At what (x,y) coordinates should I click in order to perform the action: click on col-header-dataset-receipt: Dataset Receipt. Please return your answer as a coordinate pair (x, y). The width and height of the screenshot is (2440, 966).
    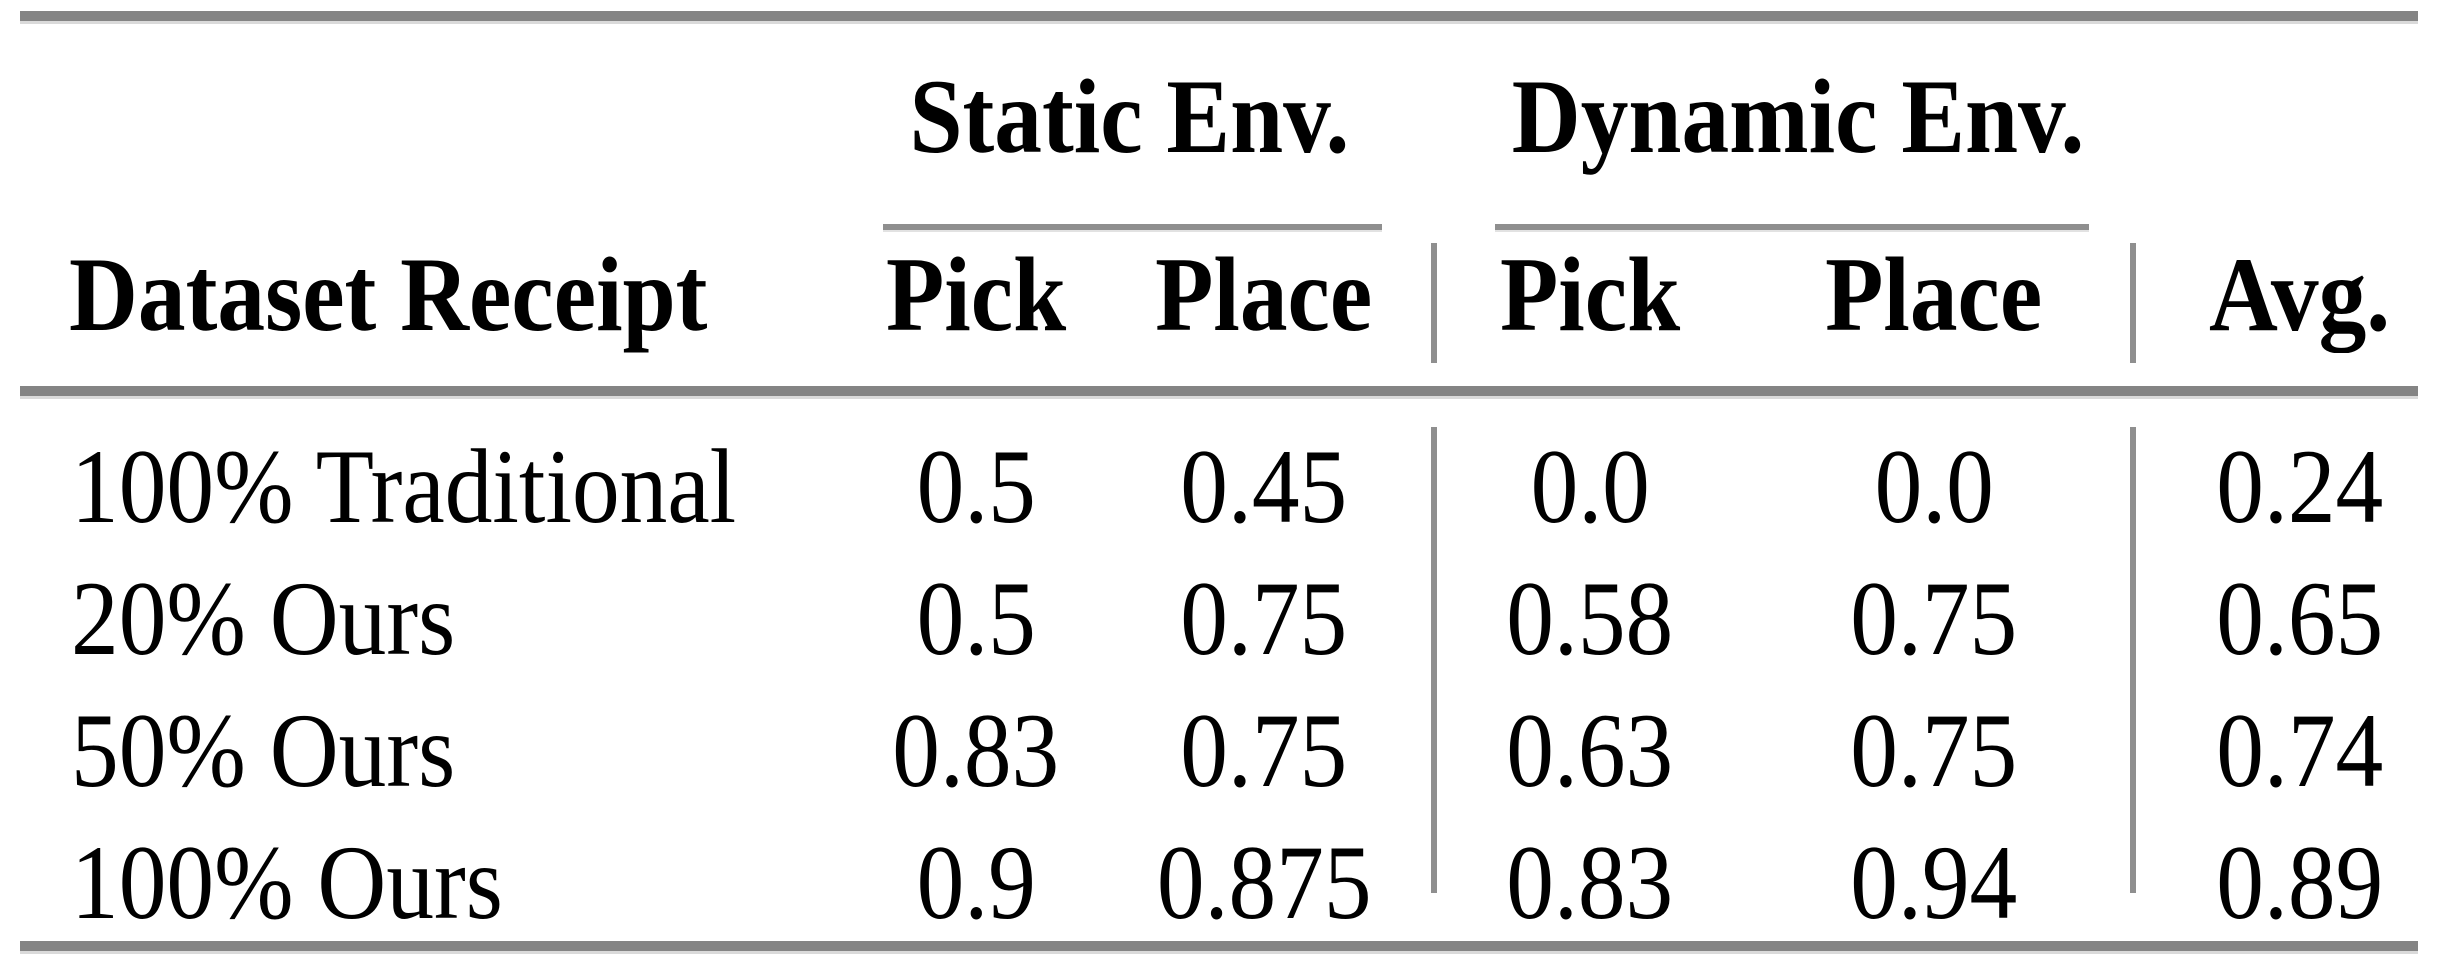
    Looking at the image, I should click on (388, 294).